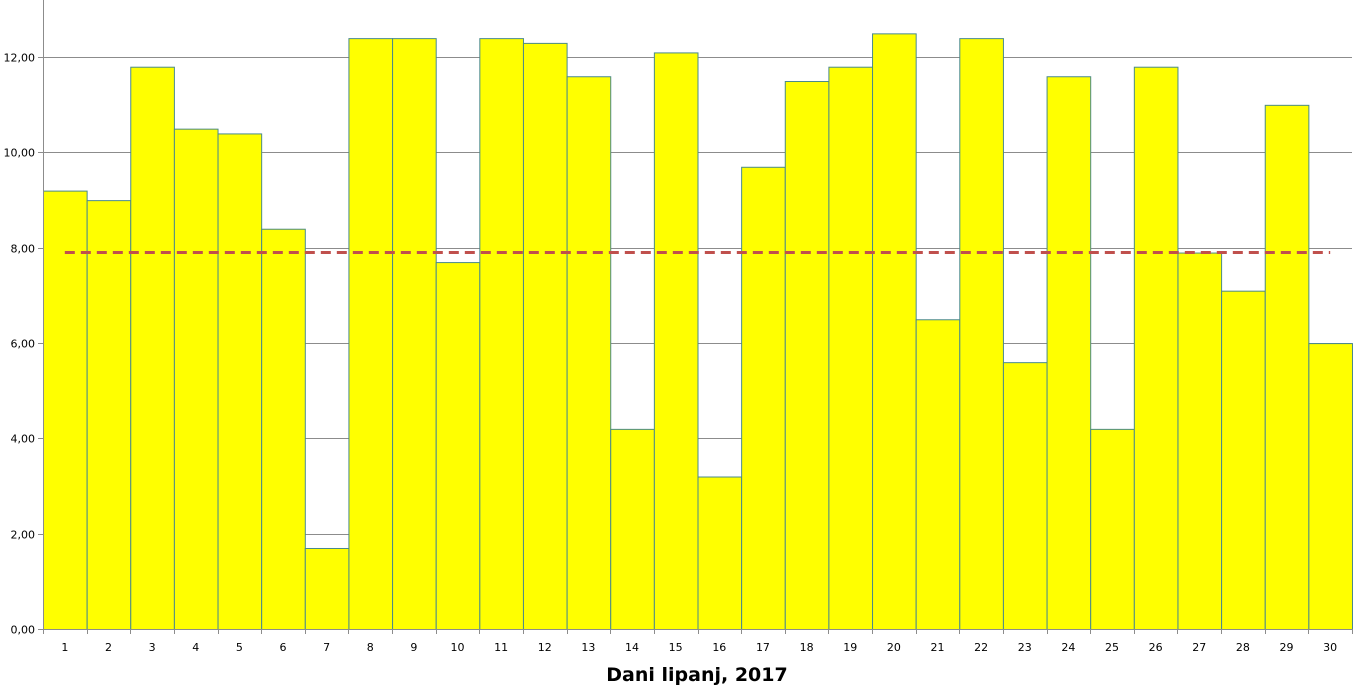 The height and width of the screenshot is (692, 1361). Describe the element at coordinates (20, 153) in the screenshot. I see `y-tick-label: 10,00` at that location.